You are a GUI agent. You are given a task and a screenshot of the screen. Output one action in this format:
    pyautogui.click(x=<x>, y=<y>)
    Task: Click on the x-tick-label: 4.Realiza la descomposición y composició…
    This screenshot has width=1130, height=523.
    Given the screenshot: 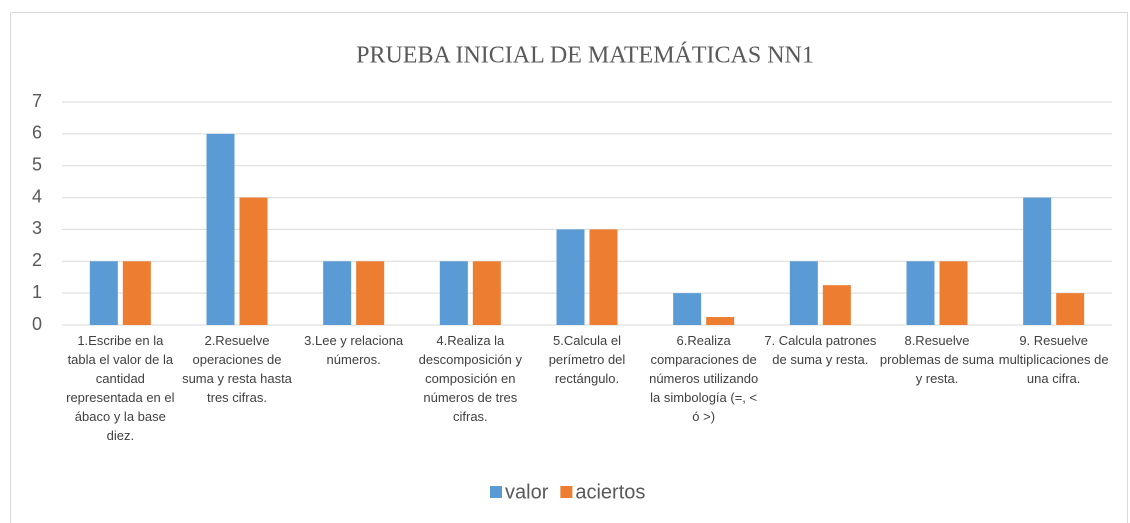 What is the action you would take?
    pyautogui.click(x=470, y=378)
    